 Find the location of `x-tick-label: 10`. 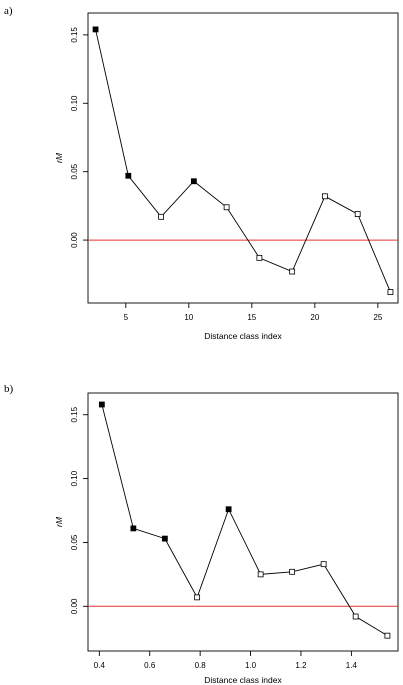

x-tick-label: 10 is located at coordinates (188, 317).